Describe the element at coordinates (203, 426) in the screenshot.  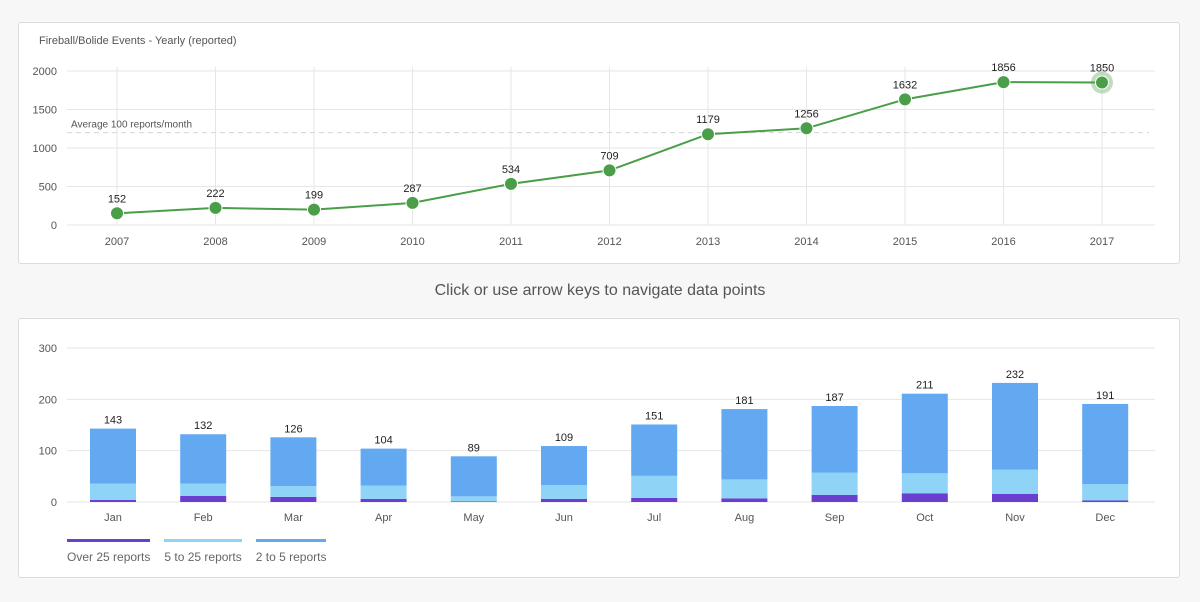
I see `bar-total-label: 132` at that location.